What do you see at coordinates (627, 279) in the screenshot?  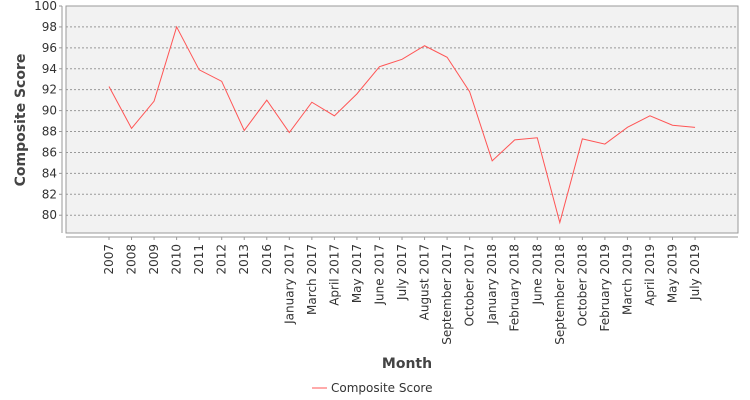 I see `x-tick-label: March 2019` at bounding box center [627, 279].